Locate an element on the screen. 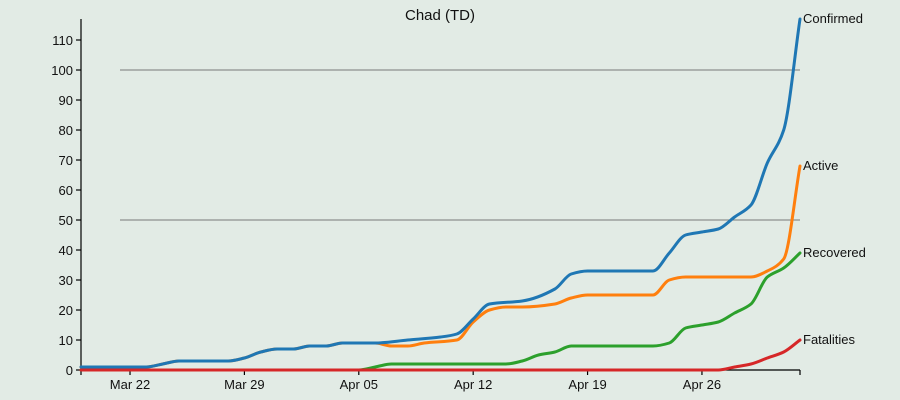 The image size is (900, 400). x-axis: Mar 22 Mar 29 Apr 05 Apr 12 Apr 19 Apr 26 is located at coordinates (440, 380).